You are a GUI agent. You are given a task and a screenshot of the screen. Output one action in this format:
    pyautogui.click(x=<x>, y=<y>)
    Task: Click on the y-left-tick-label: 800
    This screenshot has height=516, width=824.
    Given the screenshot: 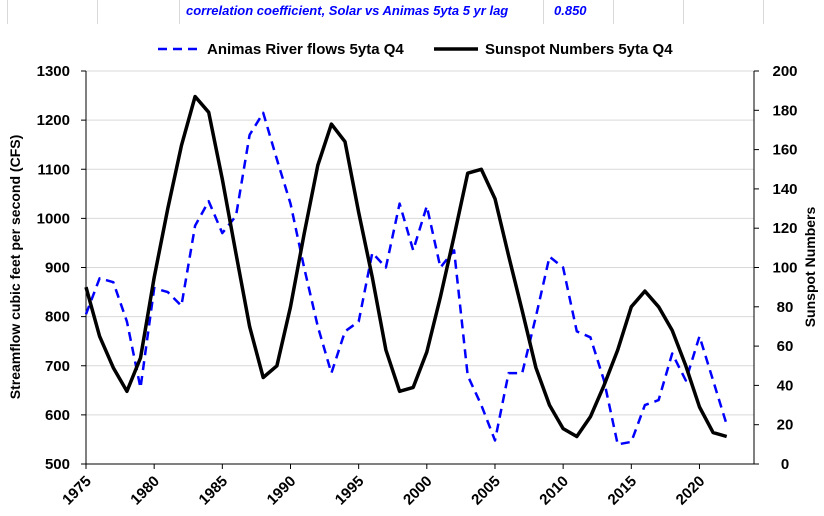 What is the action you would take?
    pyautogui.click(x=57, y=317)
    